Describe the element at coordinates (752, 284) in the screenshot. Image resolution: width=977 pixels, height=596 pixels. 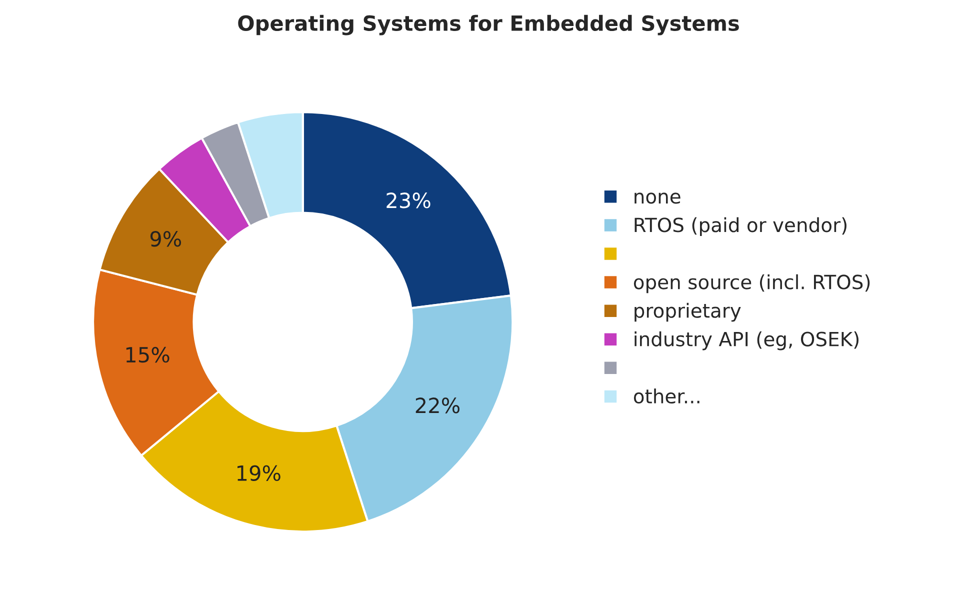
I see `legend-label: open source (incl. RTOS)` at that location.